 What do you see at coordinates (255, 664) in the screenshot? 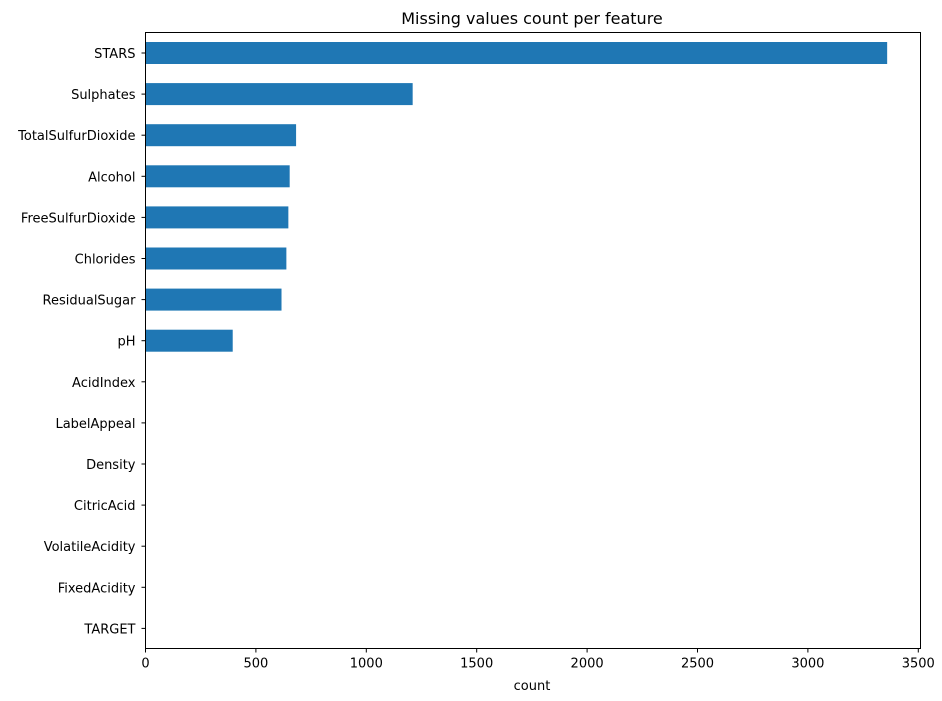
I see `x-tick-label: 500` at bounding box center [255, 664].